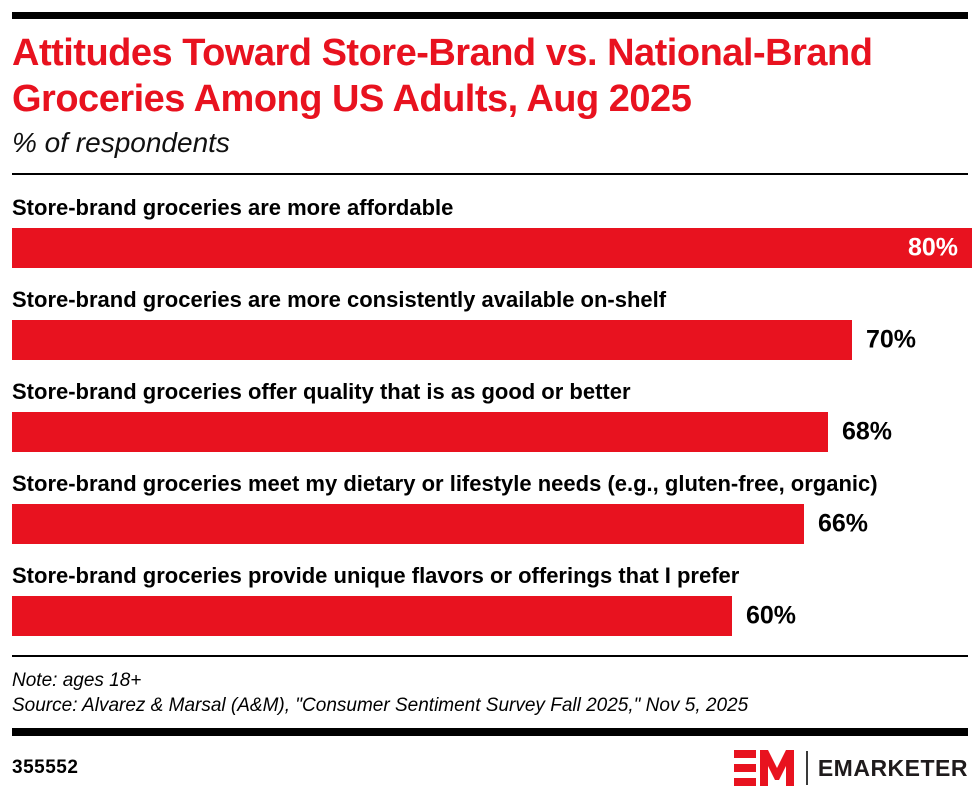 The image size is (980, 811). Describe the element at coordinates (121, 142) in the screenshot. I see `chart-subtitle: % of respondents` at that location.